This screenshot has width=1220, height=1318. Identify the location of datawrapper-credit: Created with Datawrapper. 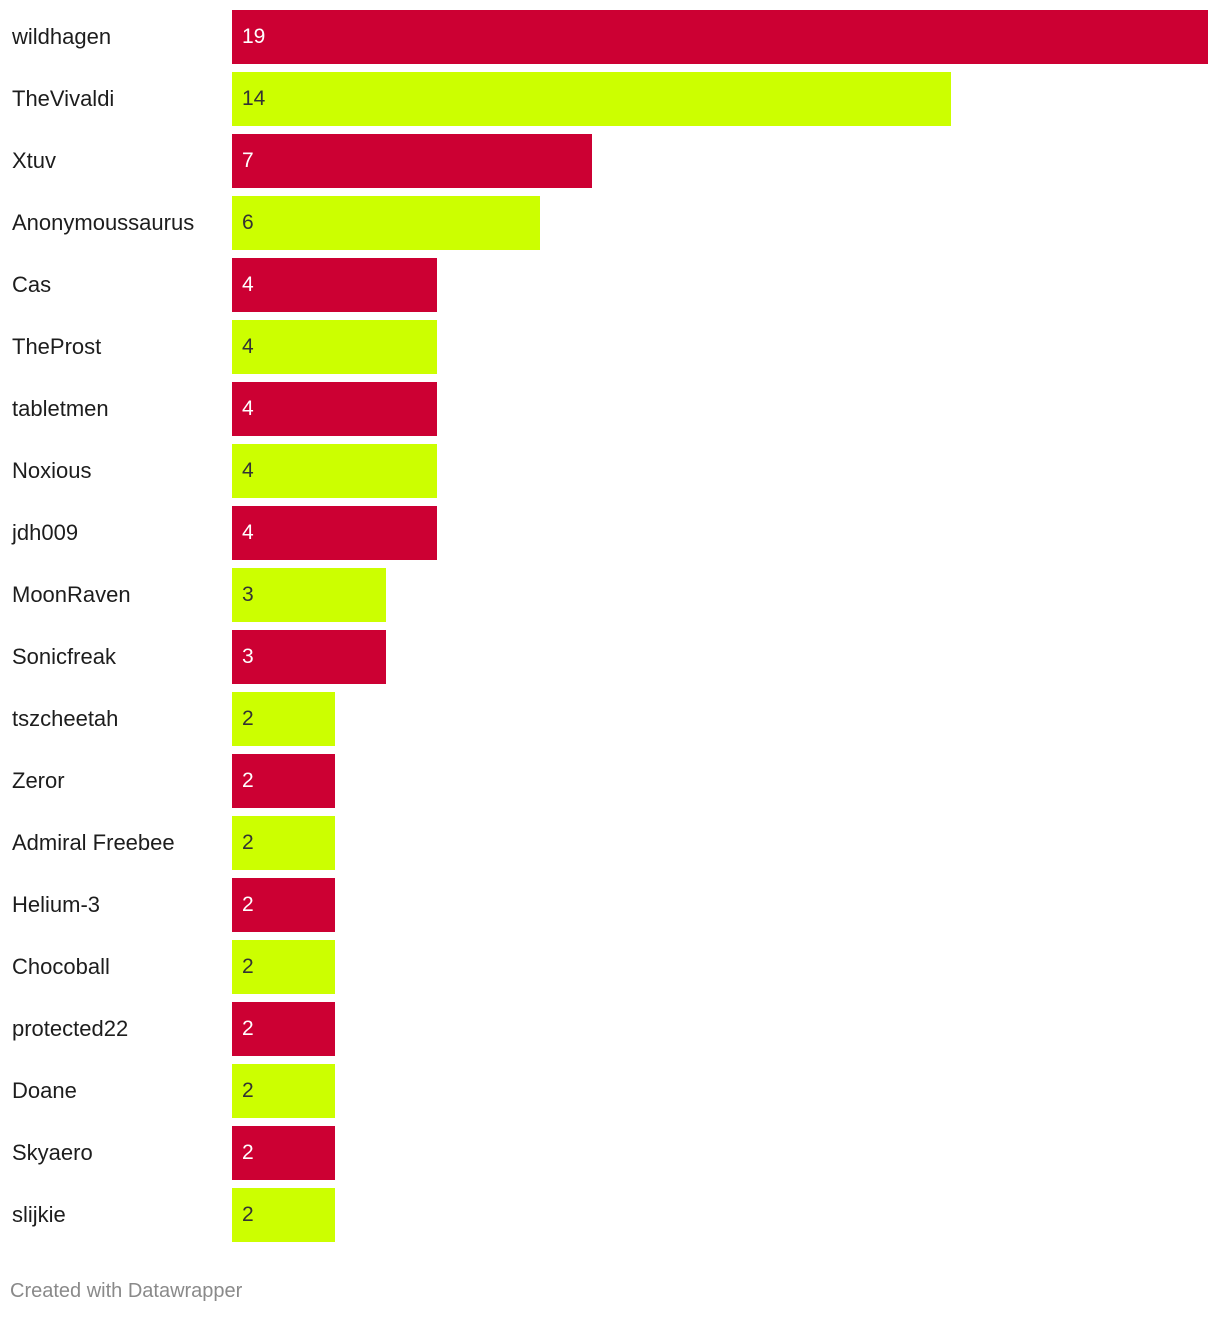
(126, 1291).